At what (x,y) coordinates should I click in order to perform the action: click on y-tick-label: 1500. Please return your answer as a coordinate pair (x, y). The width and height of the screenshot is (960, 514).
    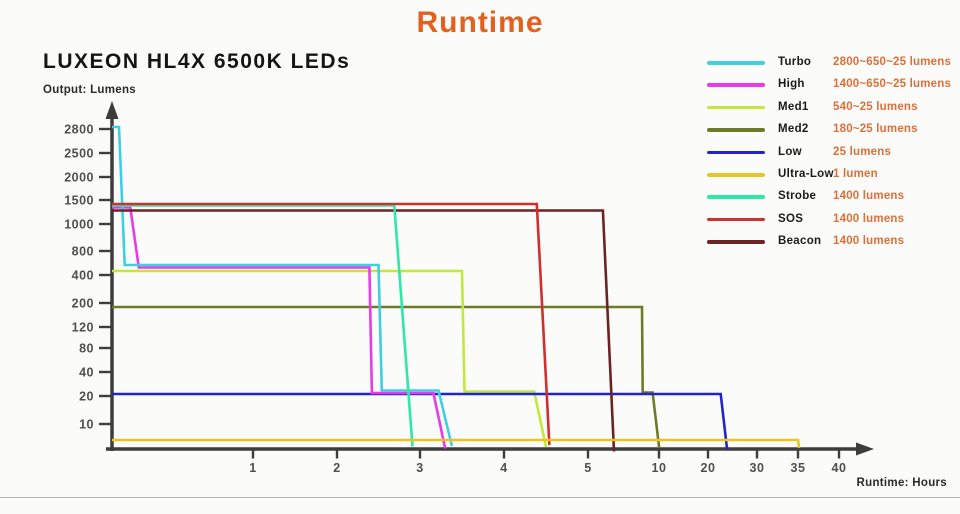
    Looking at the image, I should click on (79, 201).